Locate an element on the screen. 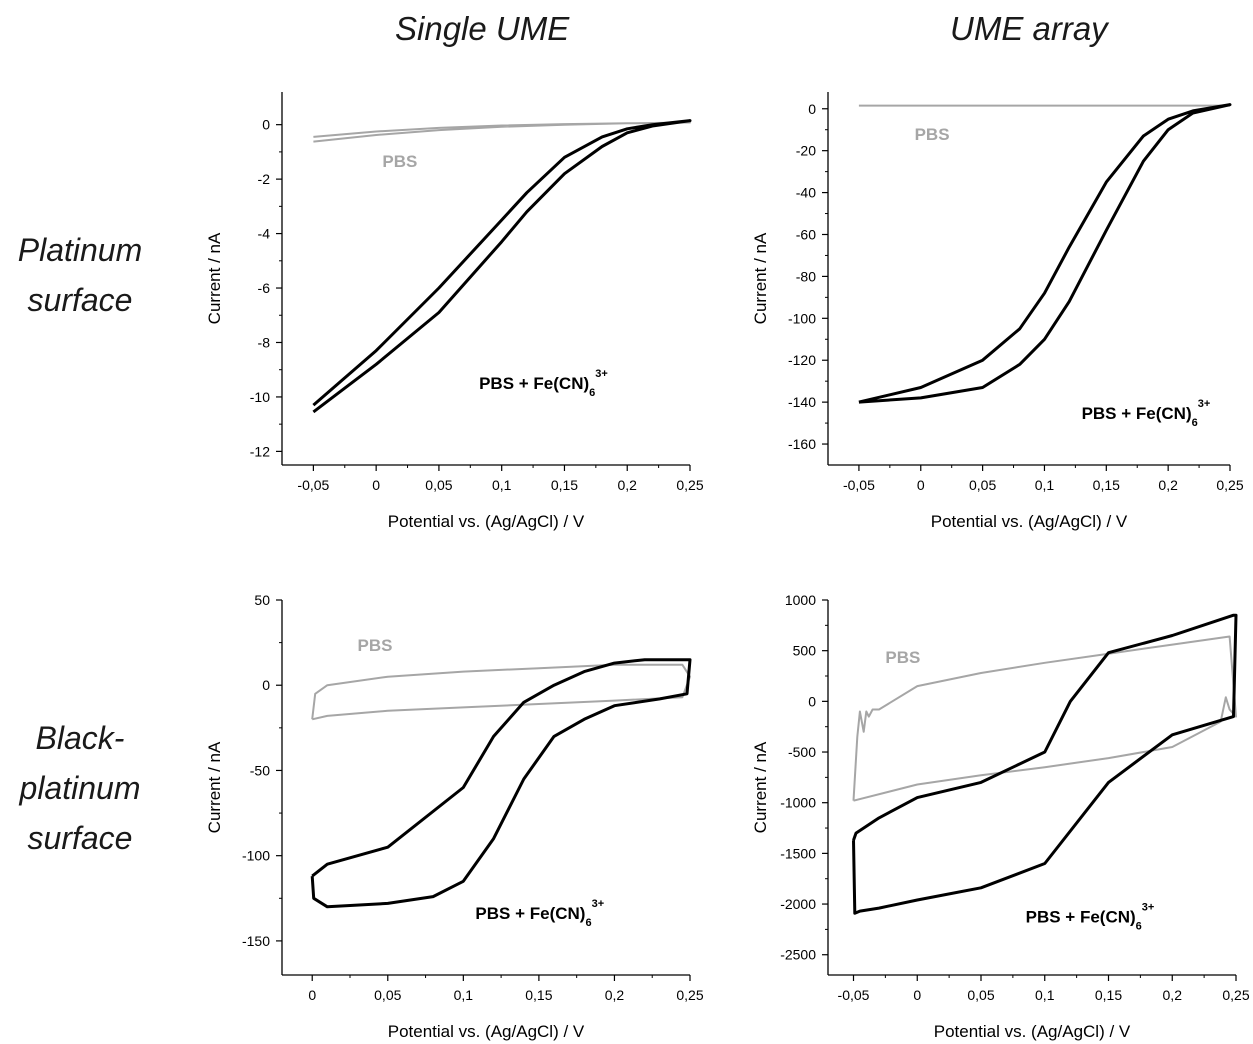 The height and width of the screenshot is (1044, 1253). y-tick-label: -6 is located at coordinates (264, 288).